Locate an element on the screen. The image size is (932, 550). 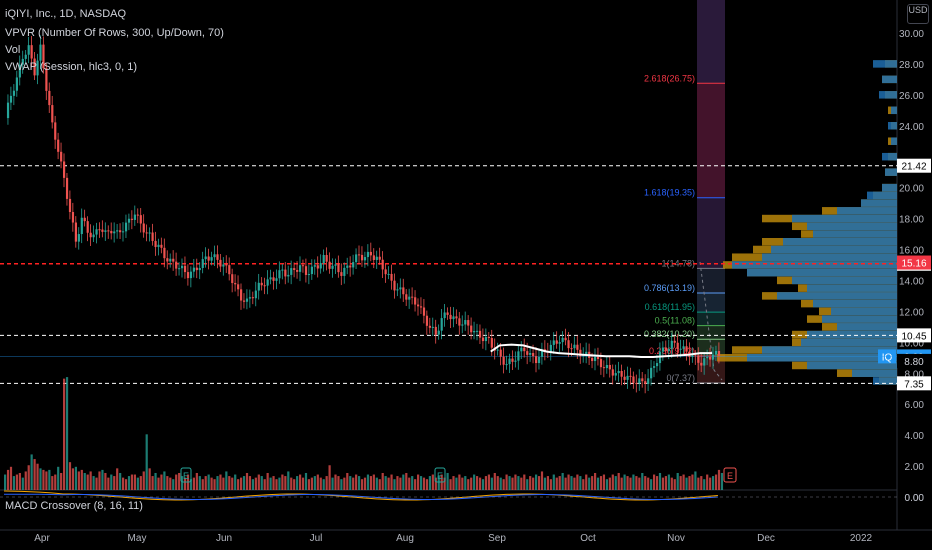
price-label-bg is located at coordinates (914, 262).